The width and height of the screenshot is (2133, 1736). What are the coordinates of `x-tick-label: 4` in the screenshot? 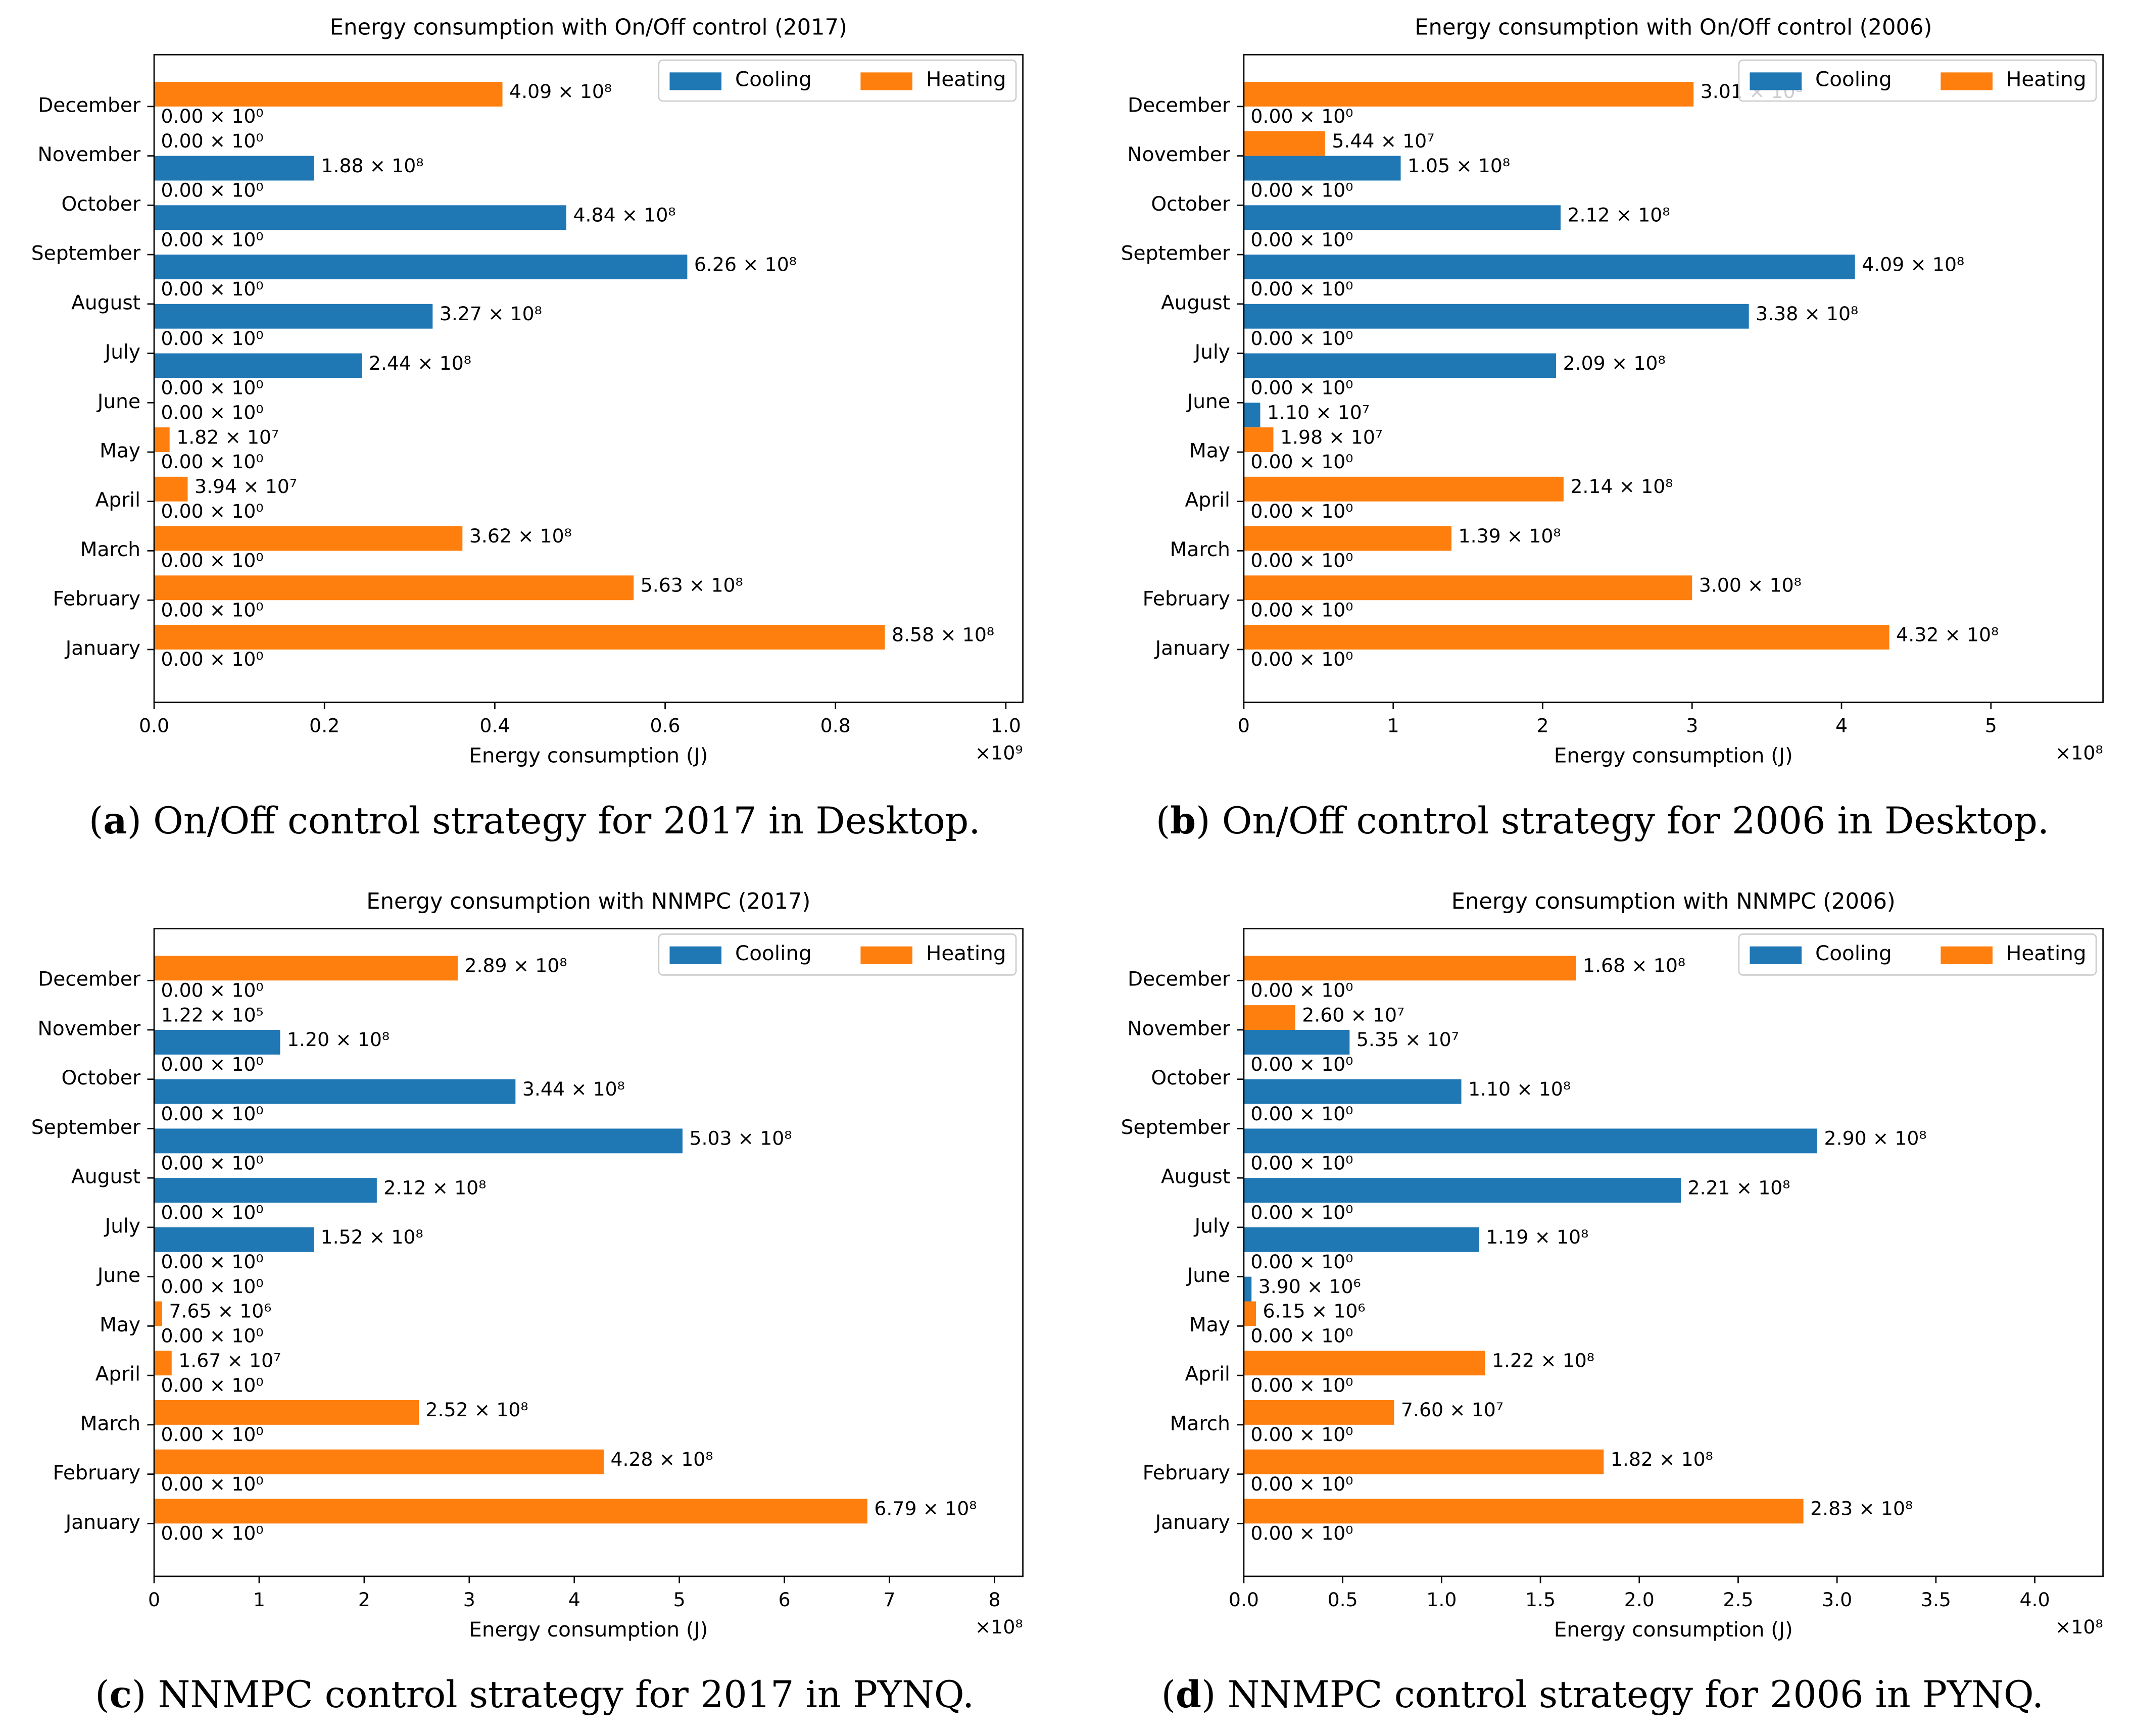 It's located at (1842, 726).